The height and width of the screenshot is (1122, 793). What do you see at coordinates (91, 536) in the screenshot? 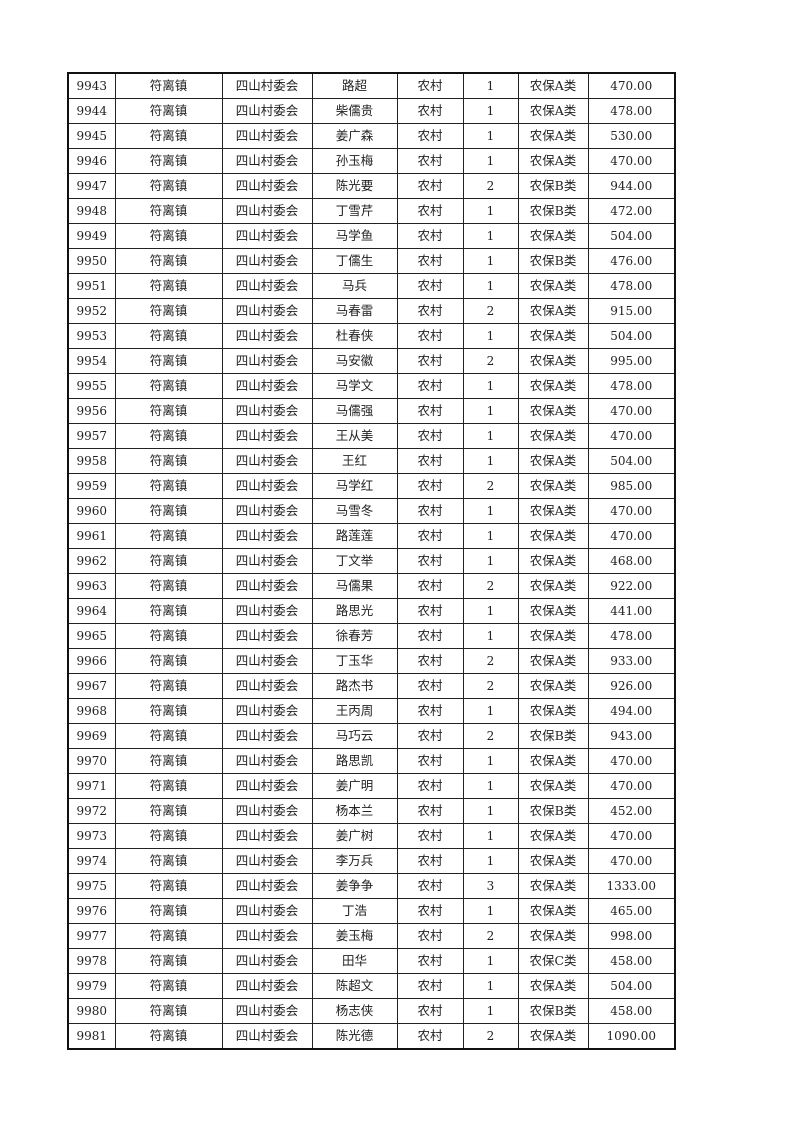
I see `row-id-cell: 9961` at bounding box center [91, 536].